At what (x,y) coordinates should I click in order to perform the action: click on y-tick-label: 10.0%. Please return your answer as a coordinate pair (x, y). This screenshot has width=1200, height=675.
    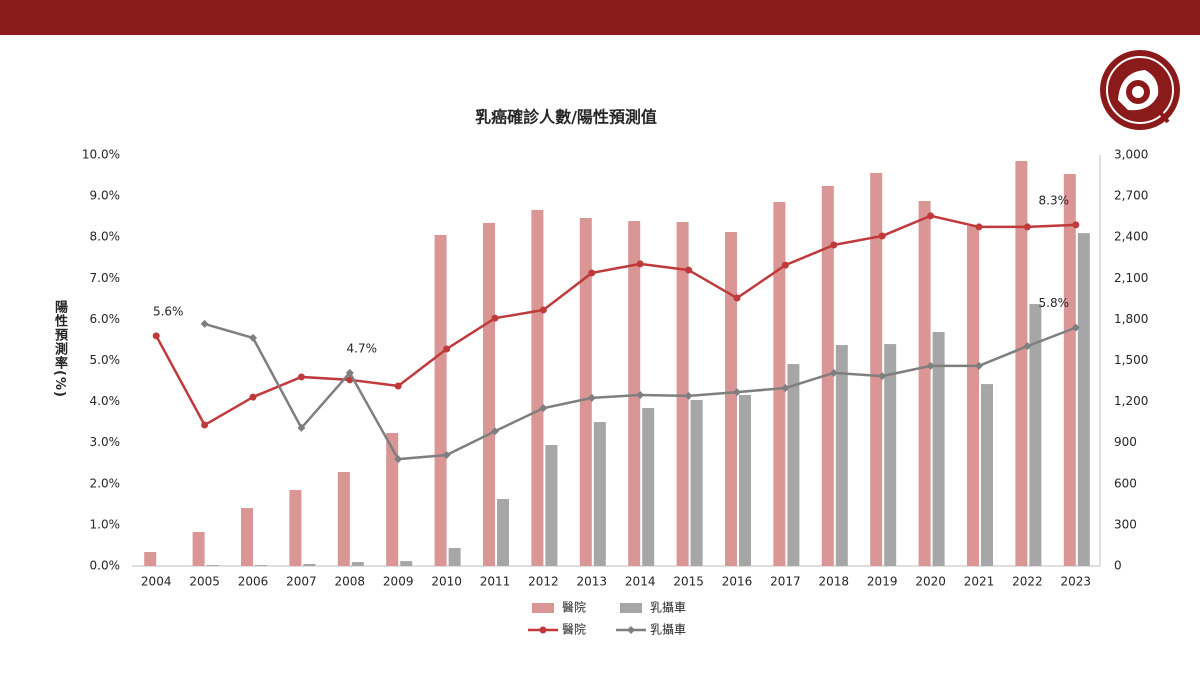
    Looking at the image, I should click on (101, 155).